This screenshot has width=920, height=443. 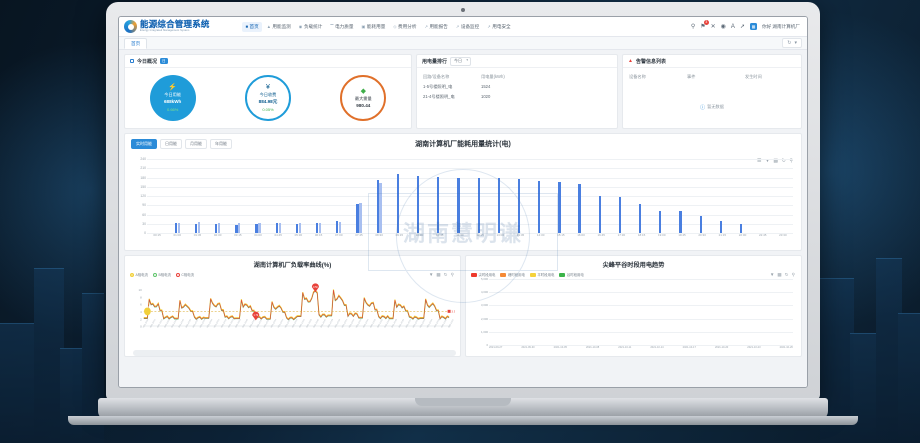 I want to click on alarm-card: ▲ 告警信息列表 设备名称 事件 发生时间 ⓘ 暂无数据, so click(x=712, y=91).